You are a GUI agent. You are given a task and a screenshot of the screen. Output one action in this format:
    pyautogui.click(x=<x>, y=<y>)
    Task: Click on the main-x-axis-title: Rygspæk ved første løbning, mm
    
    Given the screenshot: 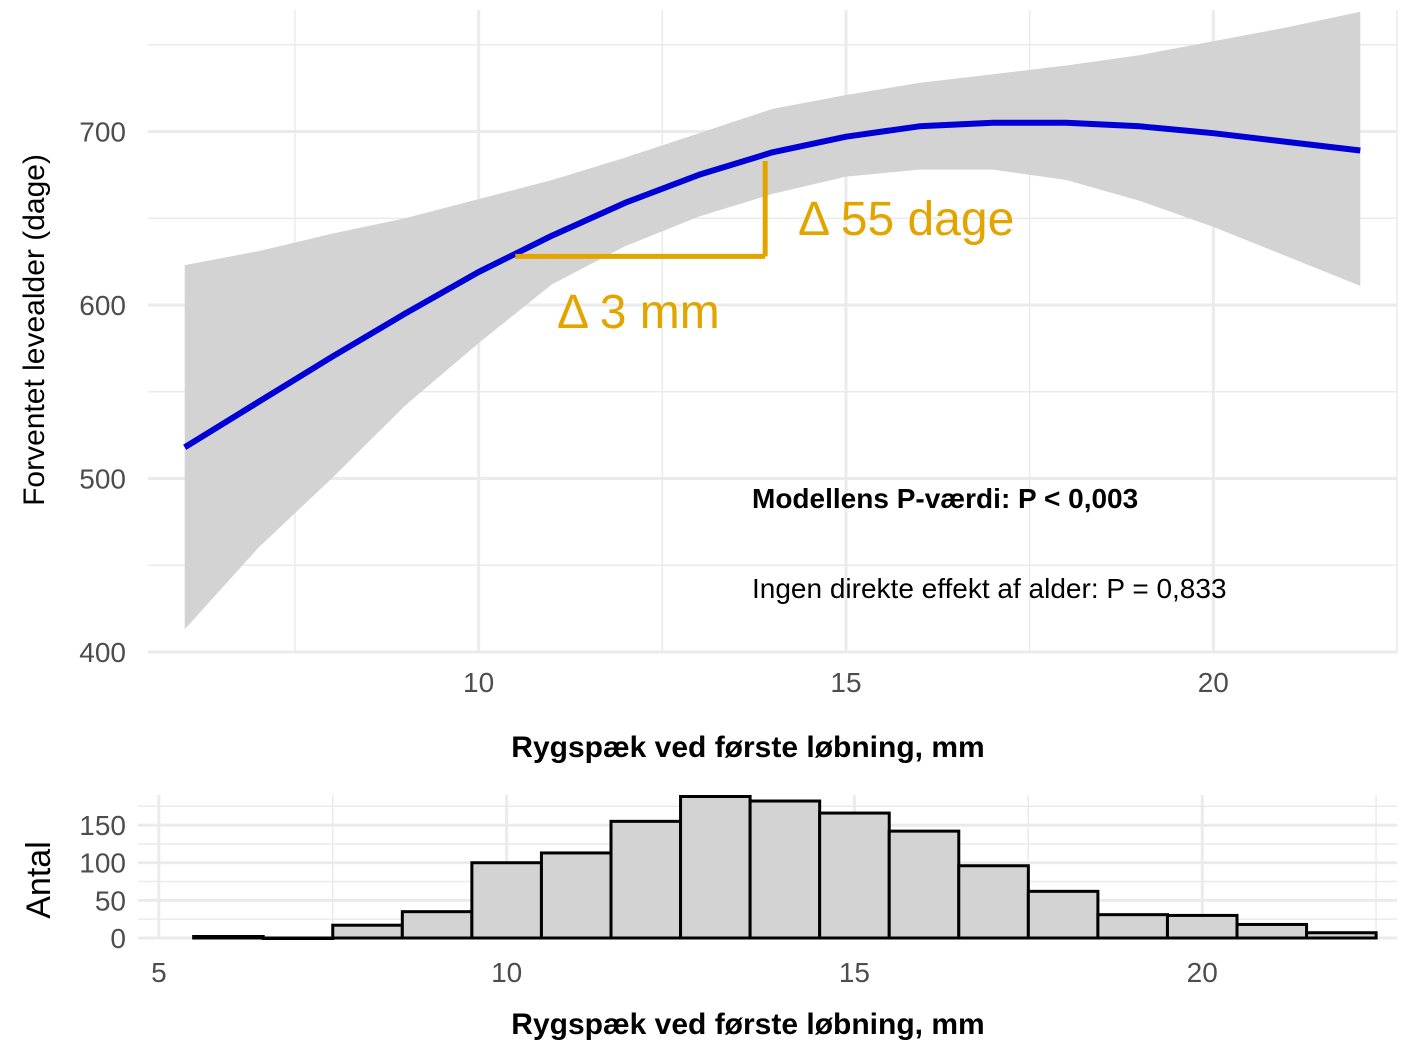 What is the action you would take?
    pyautogui.click(x=747, y=747)
    